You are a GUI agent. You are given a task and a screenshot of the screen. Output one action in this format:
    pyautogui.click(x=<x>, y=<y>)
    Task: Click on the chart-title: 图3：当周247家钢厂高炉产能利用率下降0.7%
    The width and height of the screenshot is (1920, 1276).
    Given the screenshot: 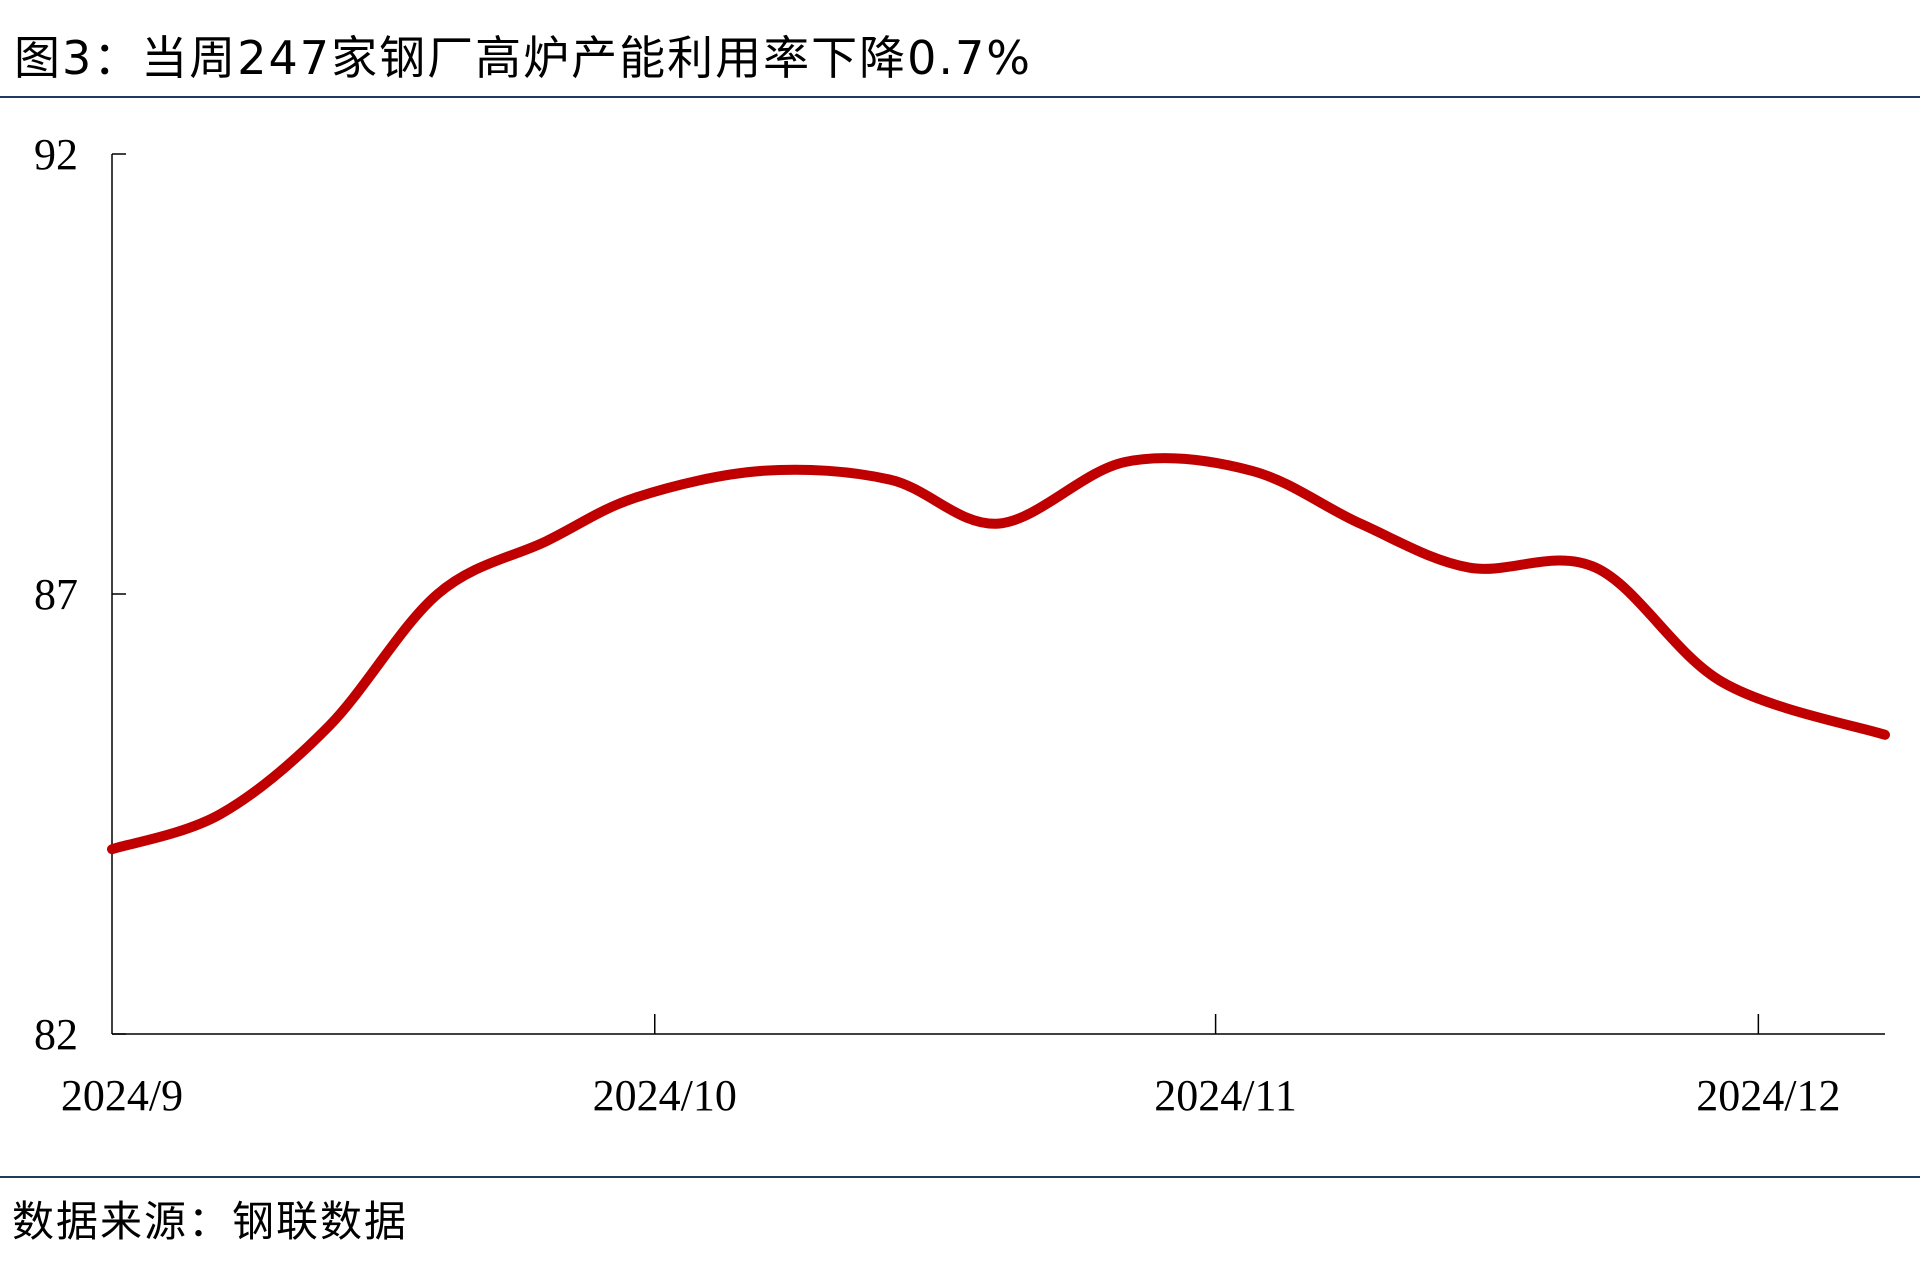 What is the action you would take?
    pyautogui.click(x=523, y=58)
    